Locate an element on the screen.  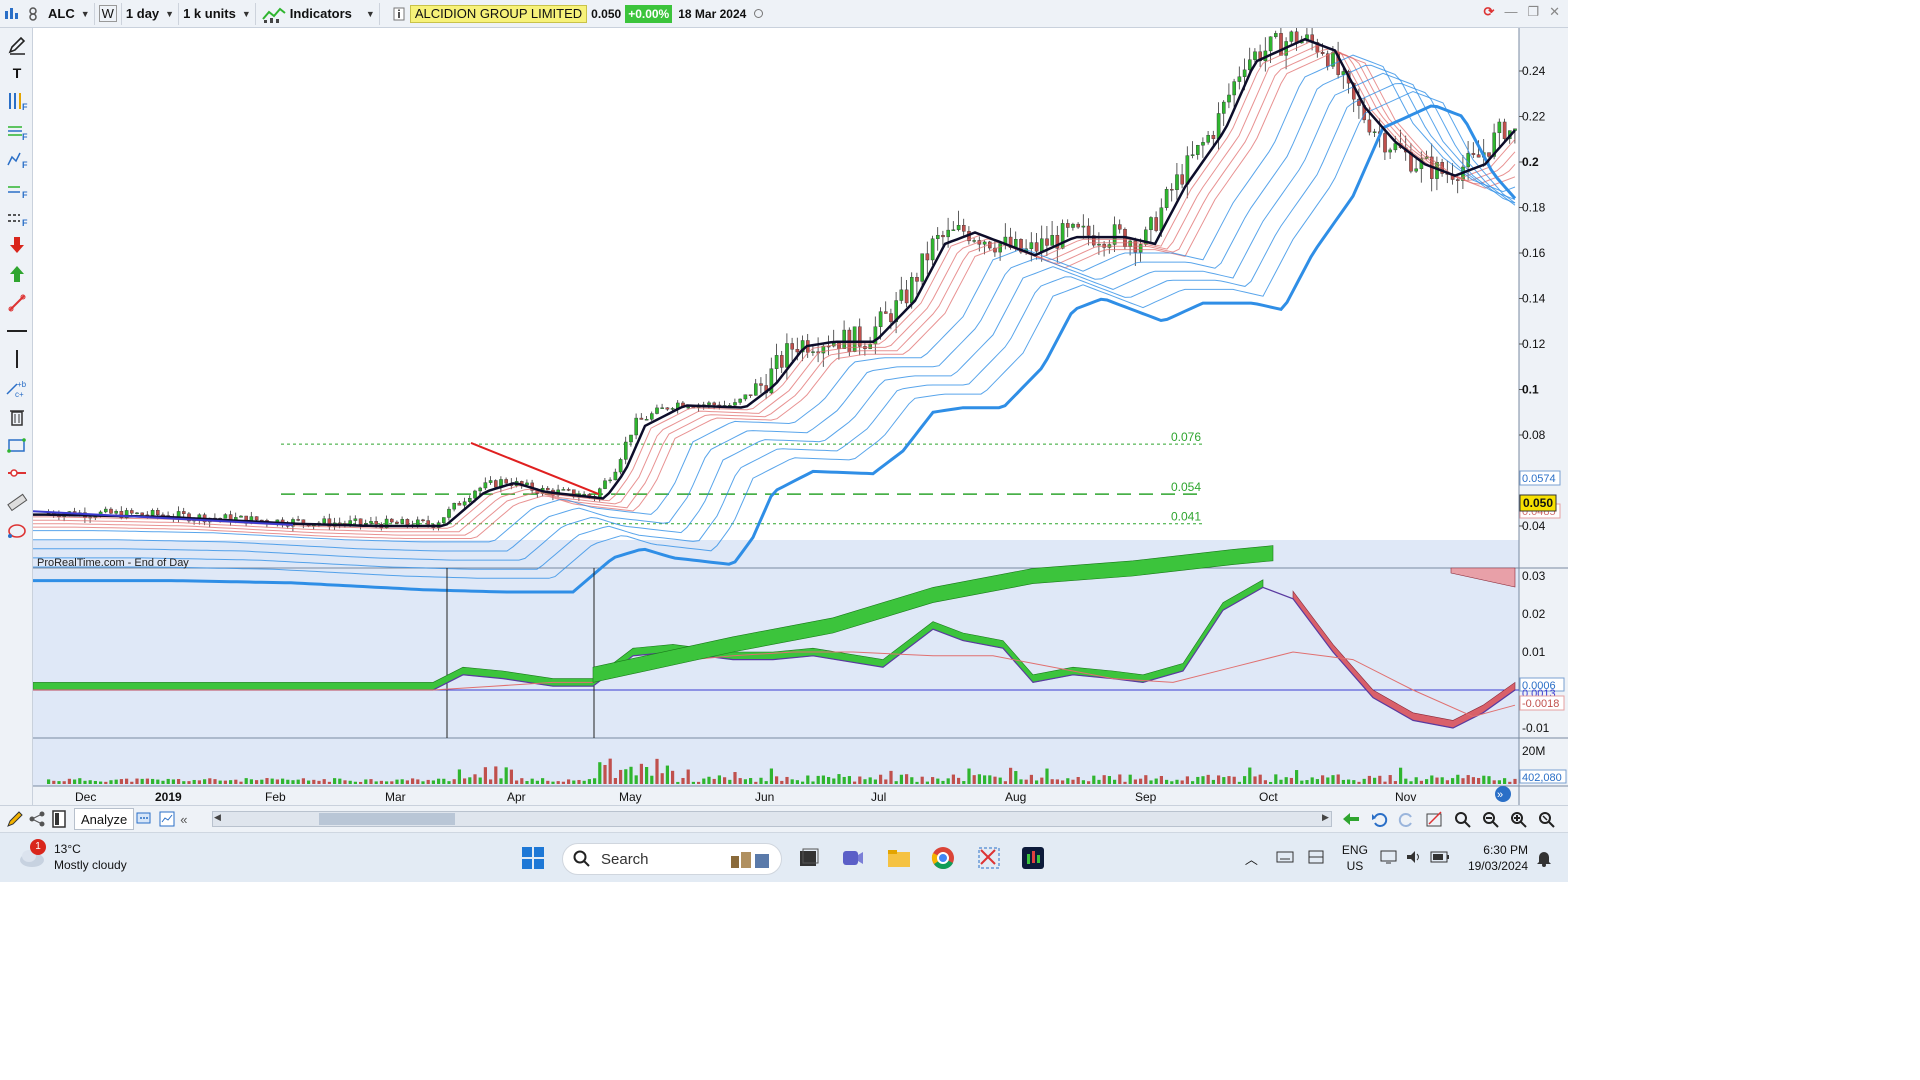
fibonacci-vertical-icon: F is located at coordinates (17, 101).